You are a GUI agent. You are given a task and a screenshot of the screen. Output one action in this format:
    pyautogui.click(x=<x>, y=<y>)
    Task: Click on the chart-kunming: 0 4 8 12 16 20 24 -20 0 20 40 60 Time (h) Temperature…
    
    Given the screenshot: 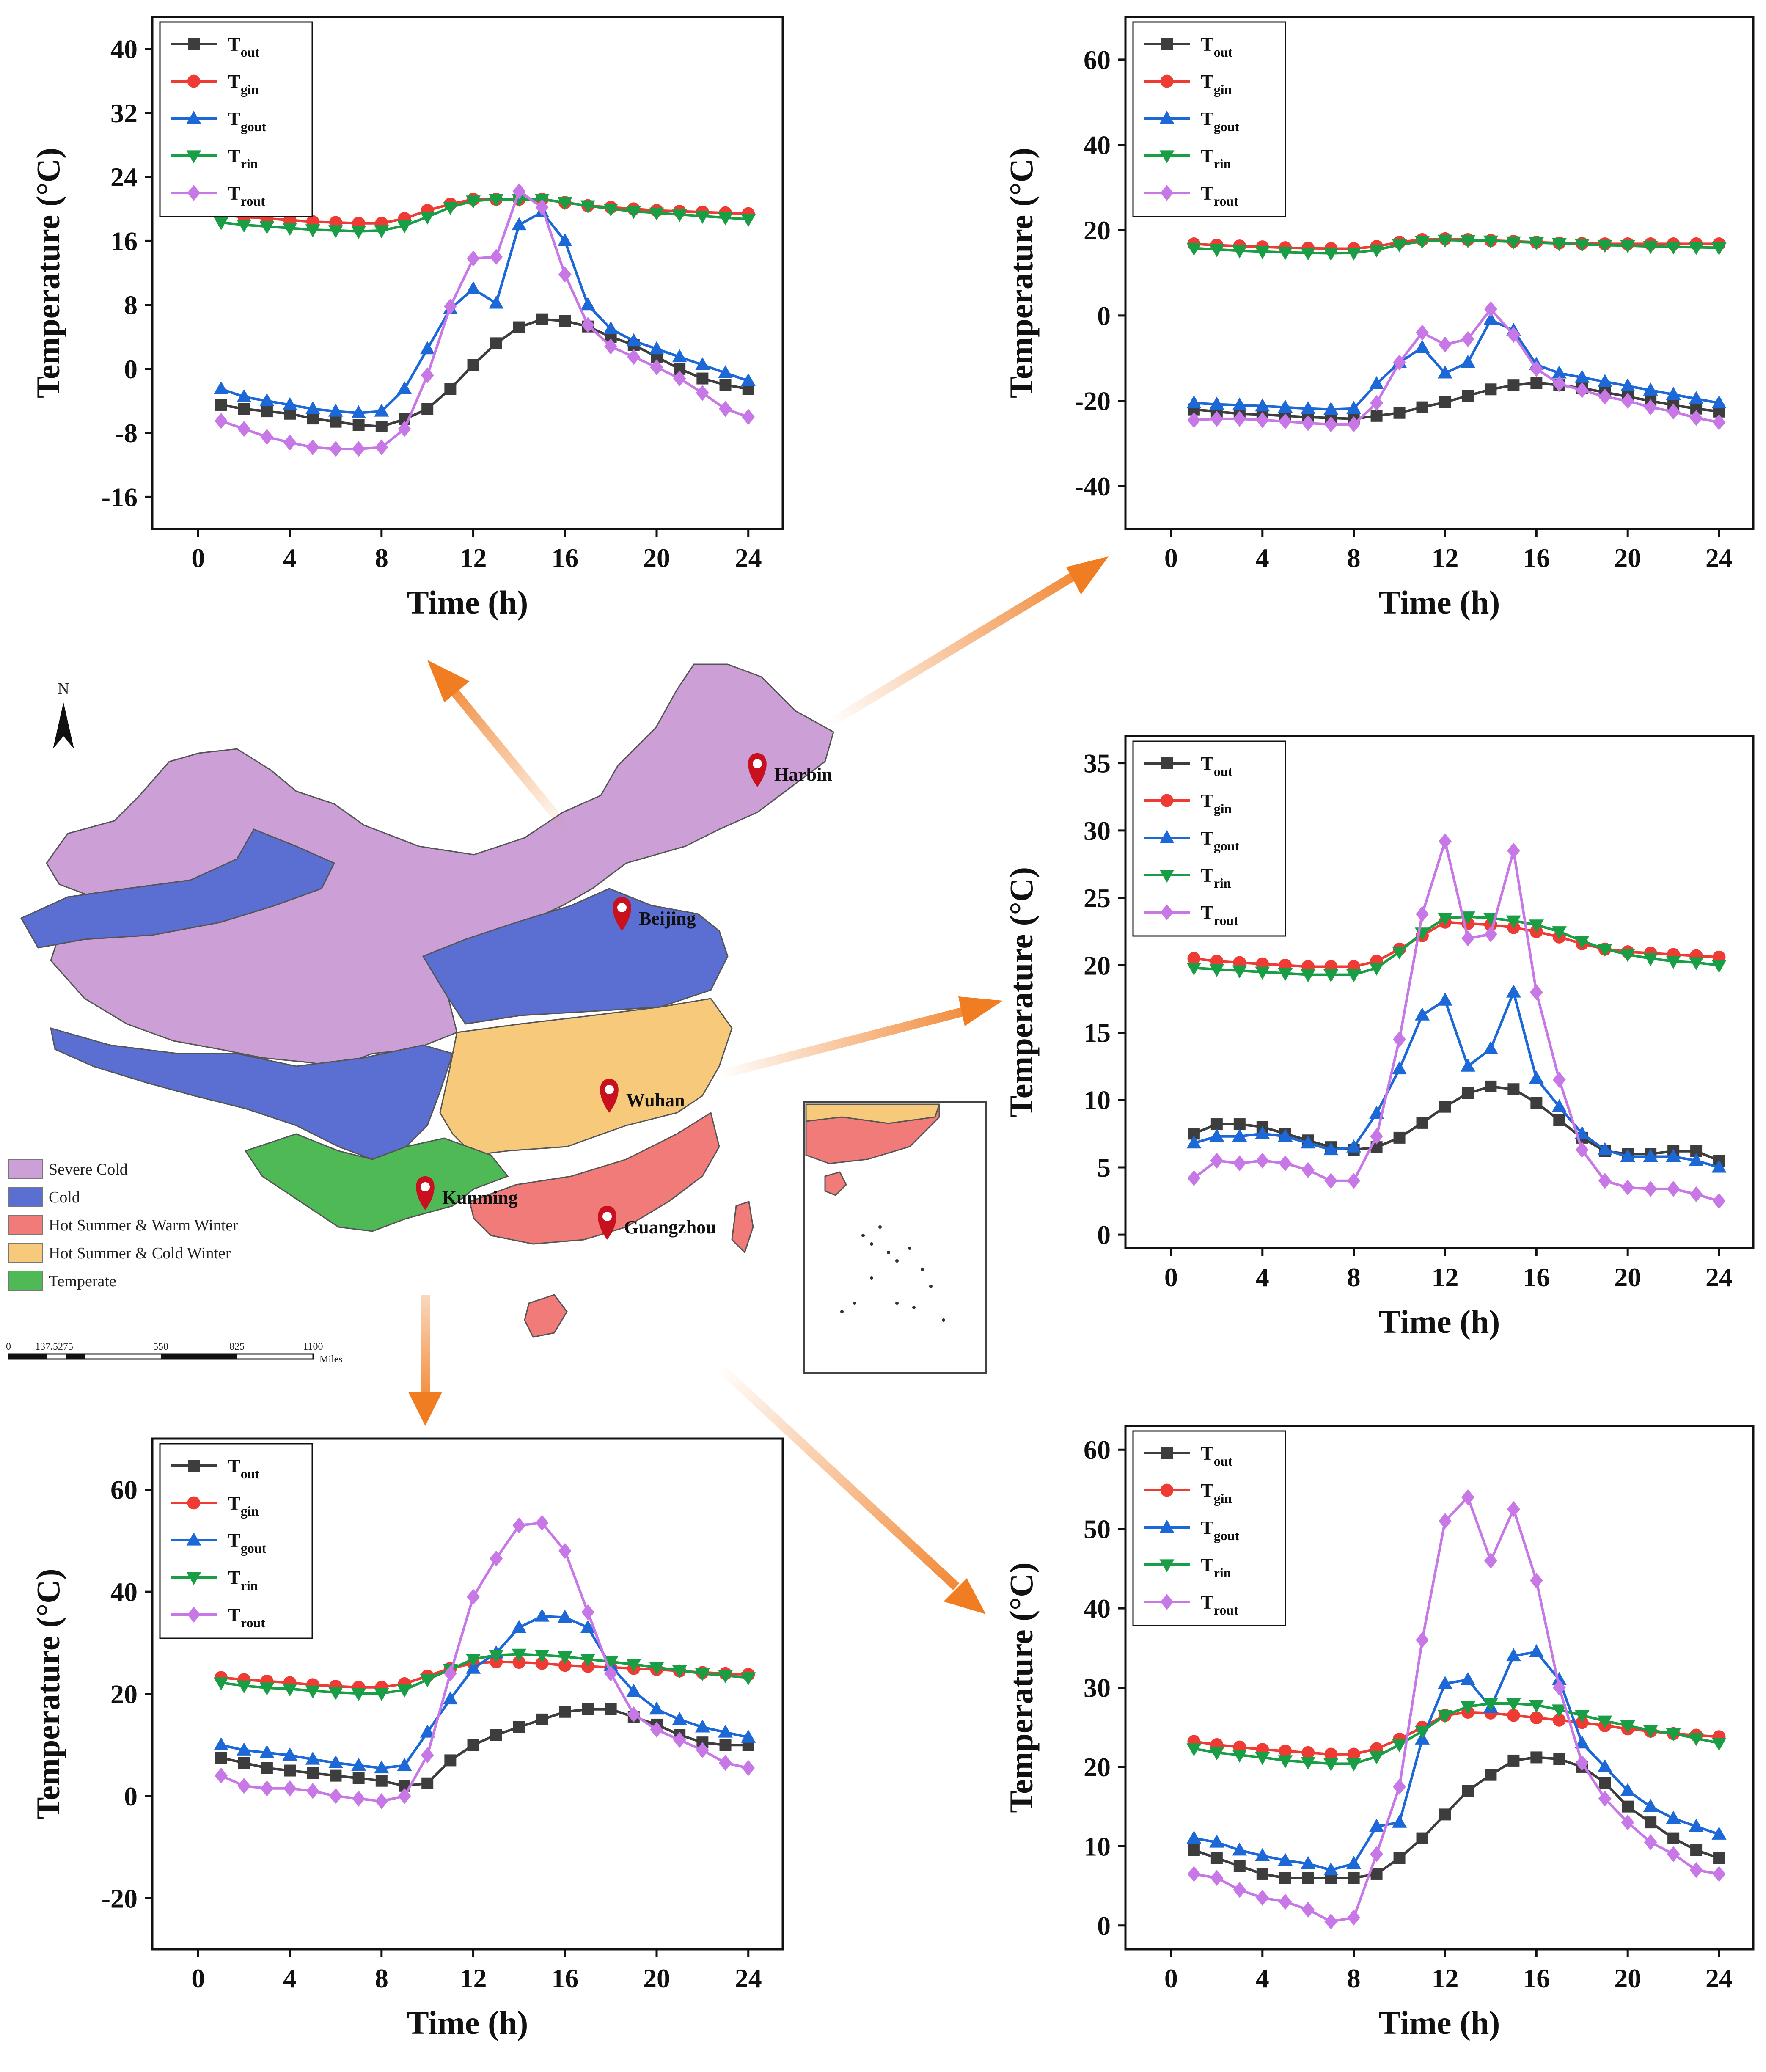 What is the action you would take?
    pyautogui.click(x=397, y=1747)
    